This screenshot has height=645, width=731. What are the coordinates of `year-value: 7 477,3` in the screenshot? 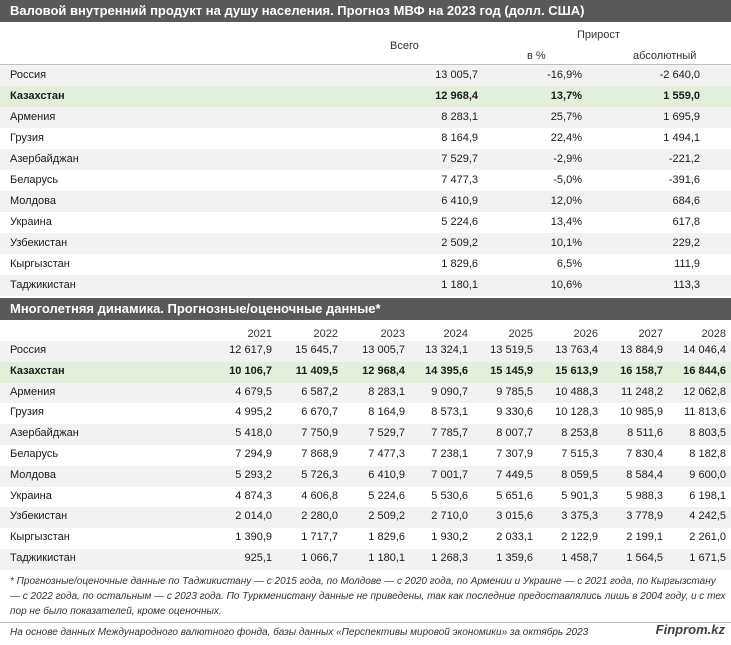 It's located at (386, 453).